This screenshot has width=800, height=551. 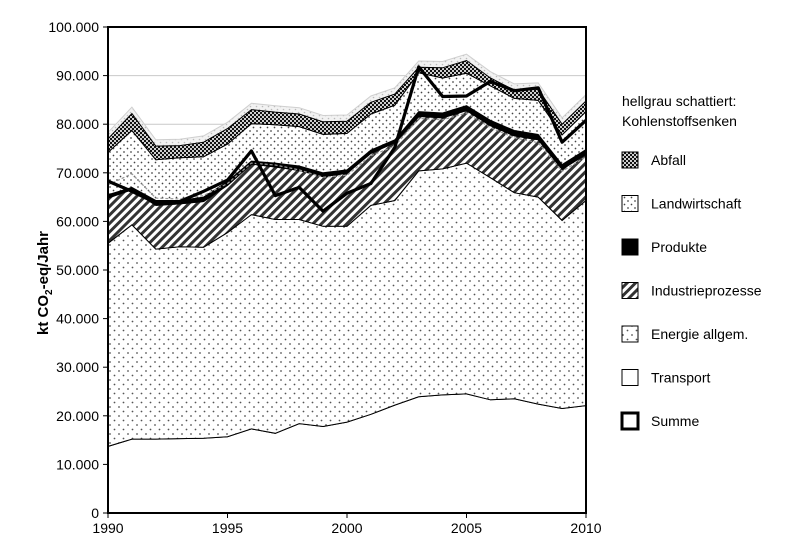 I want to click on y-tick-label: 0, so click(x=95, y=513).